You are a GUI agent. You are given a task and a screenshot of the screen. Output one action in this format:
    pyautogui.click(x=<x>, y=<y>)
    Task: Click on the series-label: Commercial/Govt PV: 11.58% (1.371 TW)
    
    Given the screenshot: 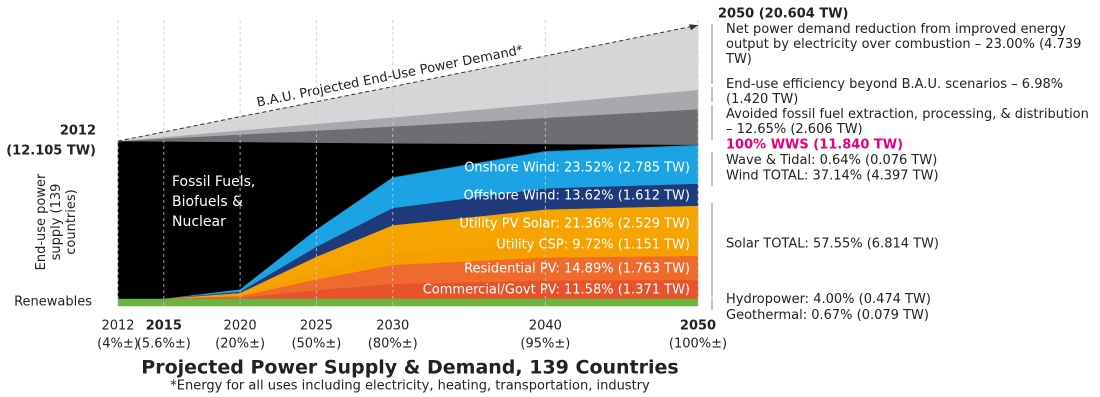 What is the action you would take?
    pyautogui.click(x=556, y=290)
    